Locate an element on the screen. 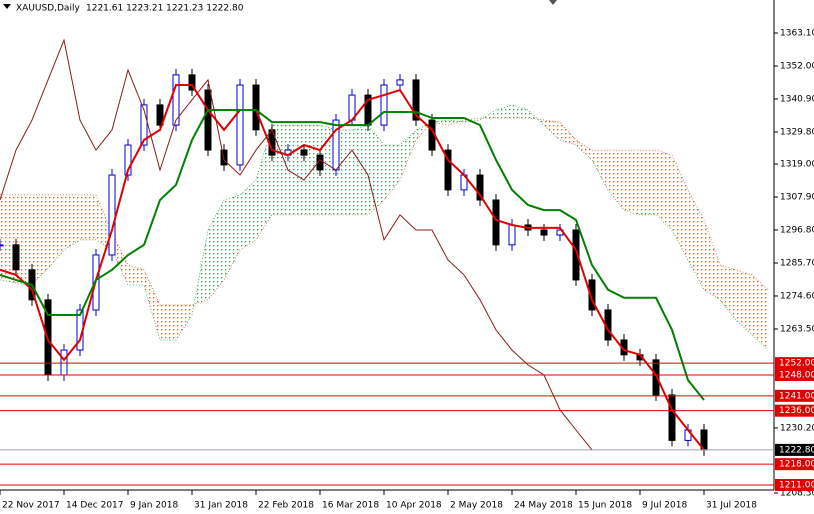 Image resolution: width=814 pixels, height=514 pixels. y-tick-label: 1296.80 is located at coordinates (797, 231).